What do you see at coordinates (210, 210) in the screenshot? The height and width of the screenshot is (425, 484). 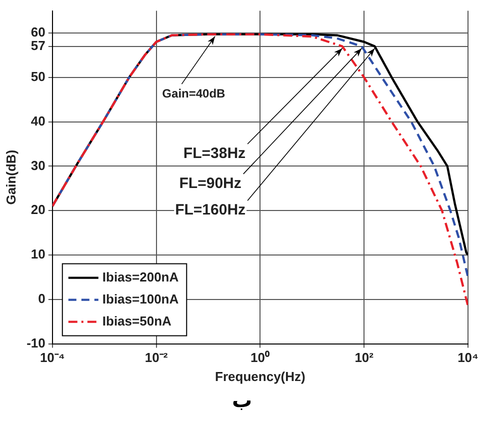 I see `annotation: FL=160Hz` at bounding box center [210, 210].